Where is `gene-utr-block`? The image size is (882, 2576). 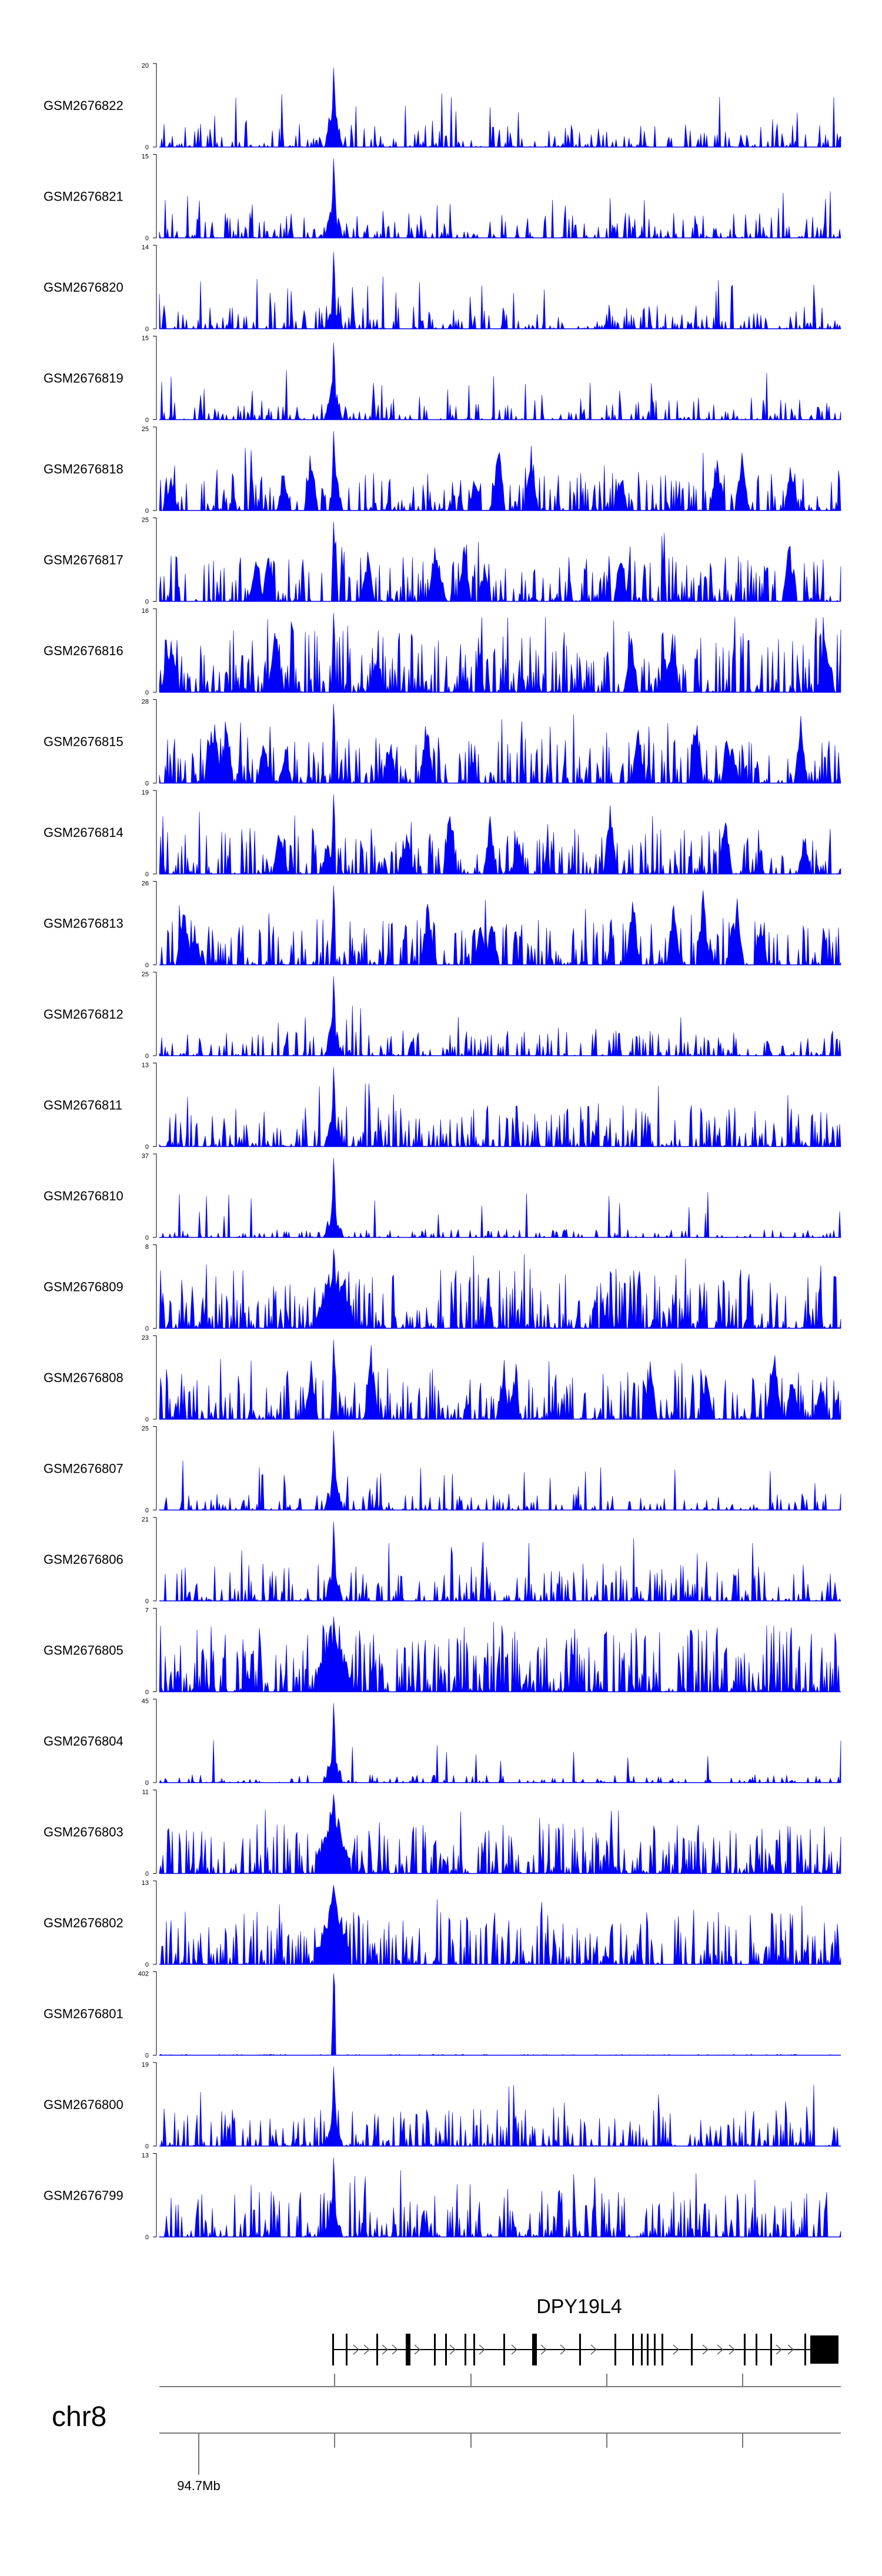 gene-utr-block is located at coordinates (824, 2349).